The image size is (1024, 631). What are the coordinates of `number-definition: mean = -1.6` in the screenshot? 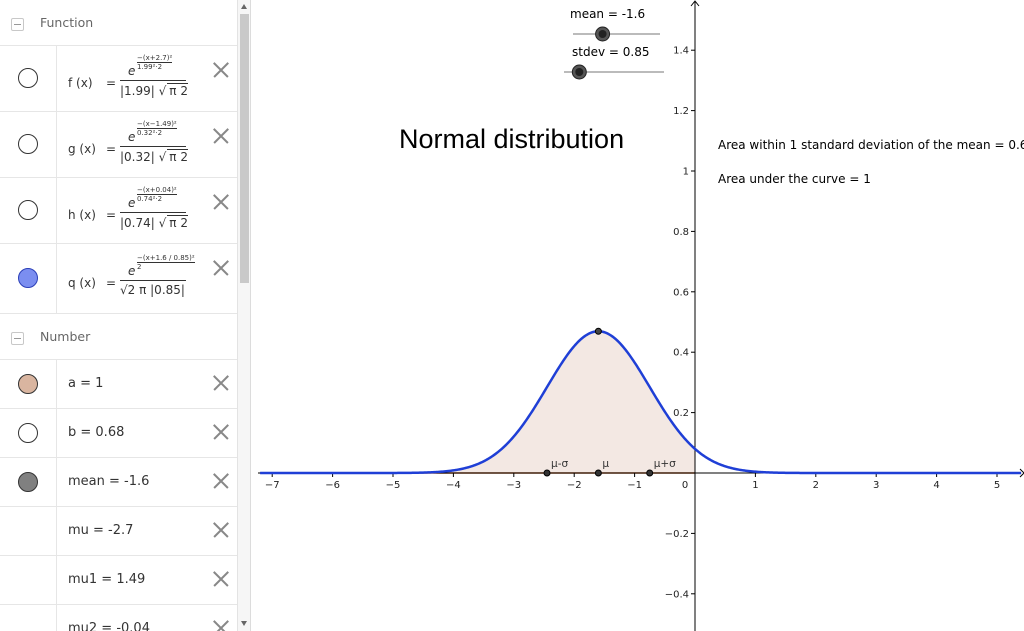 It's located at (109, 481).